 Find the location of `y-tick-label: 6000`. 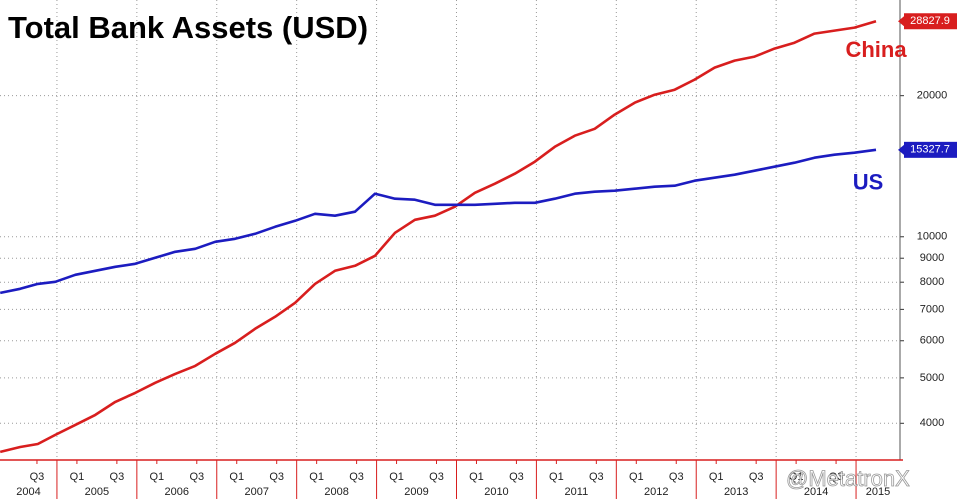

y-tick-label: 6000 is located at coordinates (932, 341).